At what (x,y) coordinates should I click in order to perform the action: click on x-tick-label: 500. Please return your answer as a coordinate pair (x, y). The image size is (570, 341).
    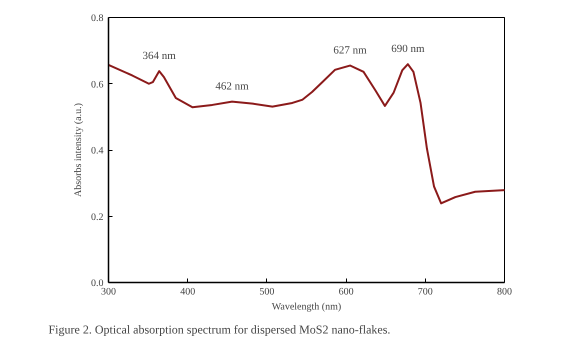
    Looking at the image, I should click on (266, 292).